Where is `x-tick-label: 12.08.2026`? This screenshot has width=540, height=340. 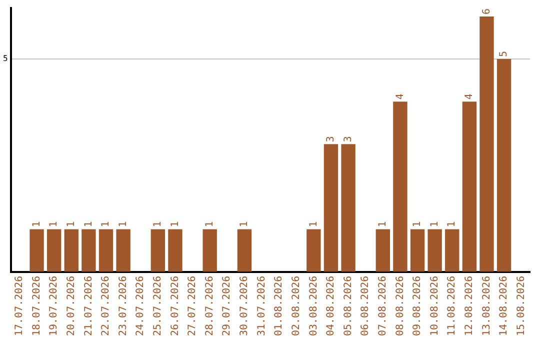
x-tick-label: 12.08.2026 is located at coordinates (470, 306).